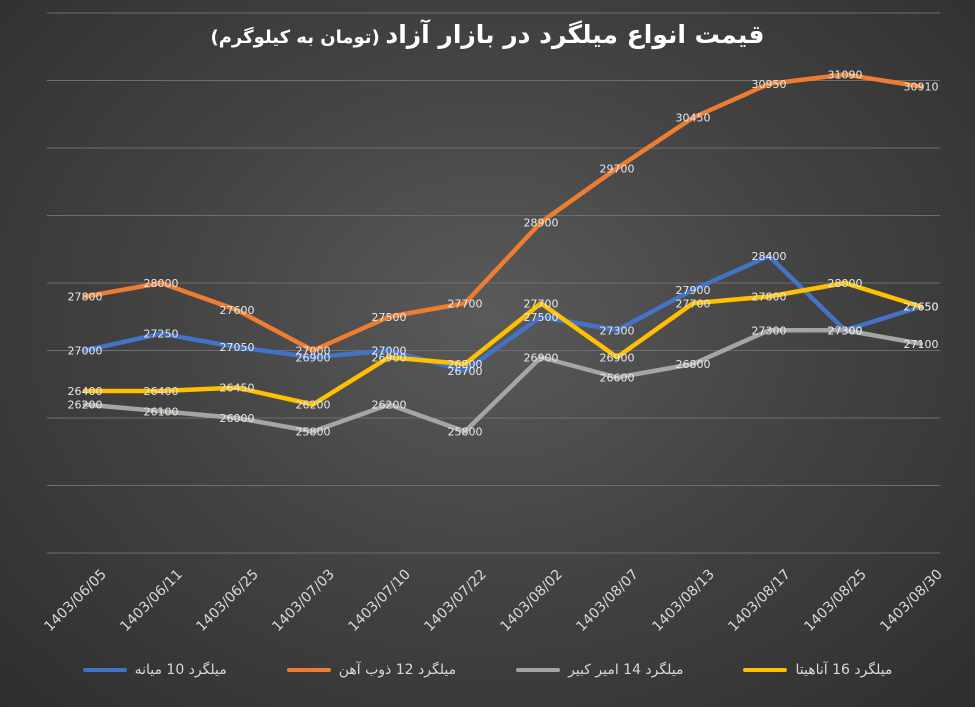 This screenshot has height=707, width=975. I want to click on data-label: 27250, so click(161, 334).